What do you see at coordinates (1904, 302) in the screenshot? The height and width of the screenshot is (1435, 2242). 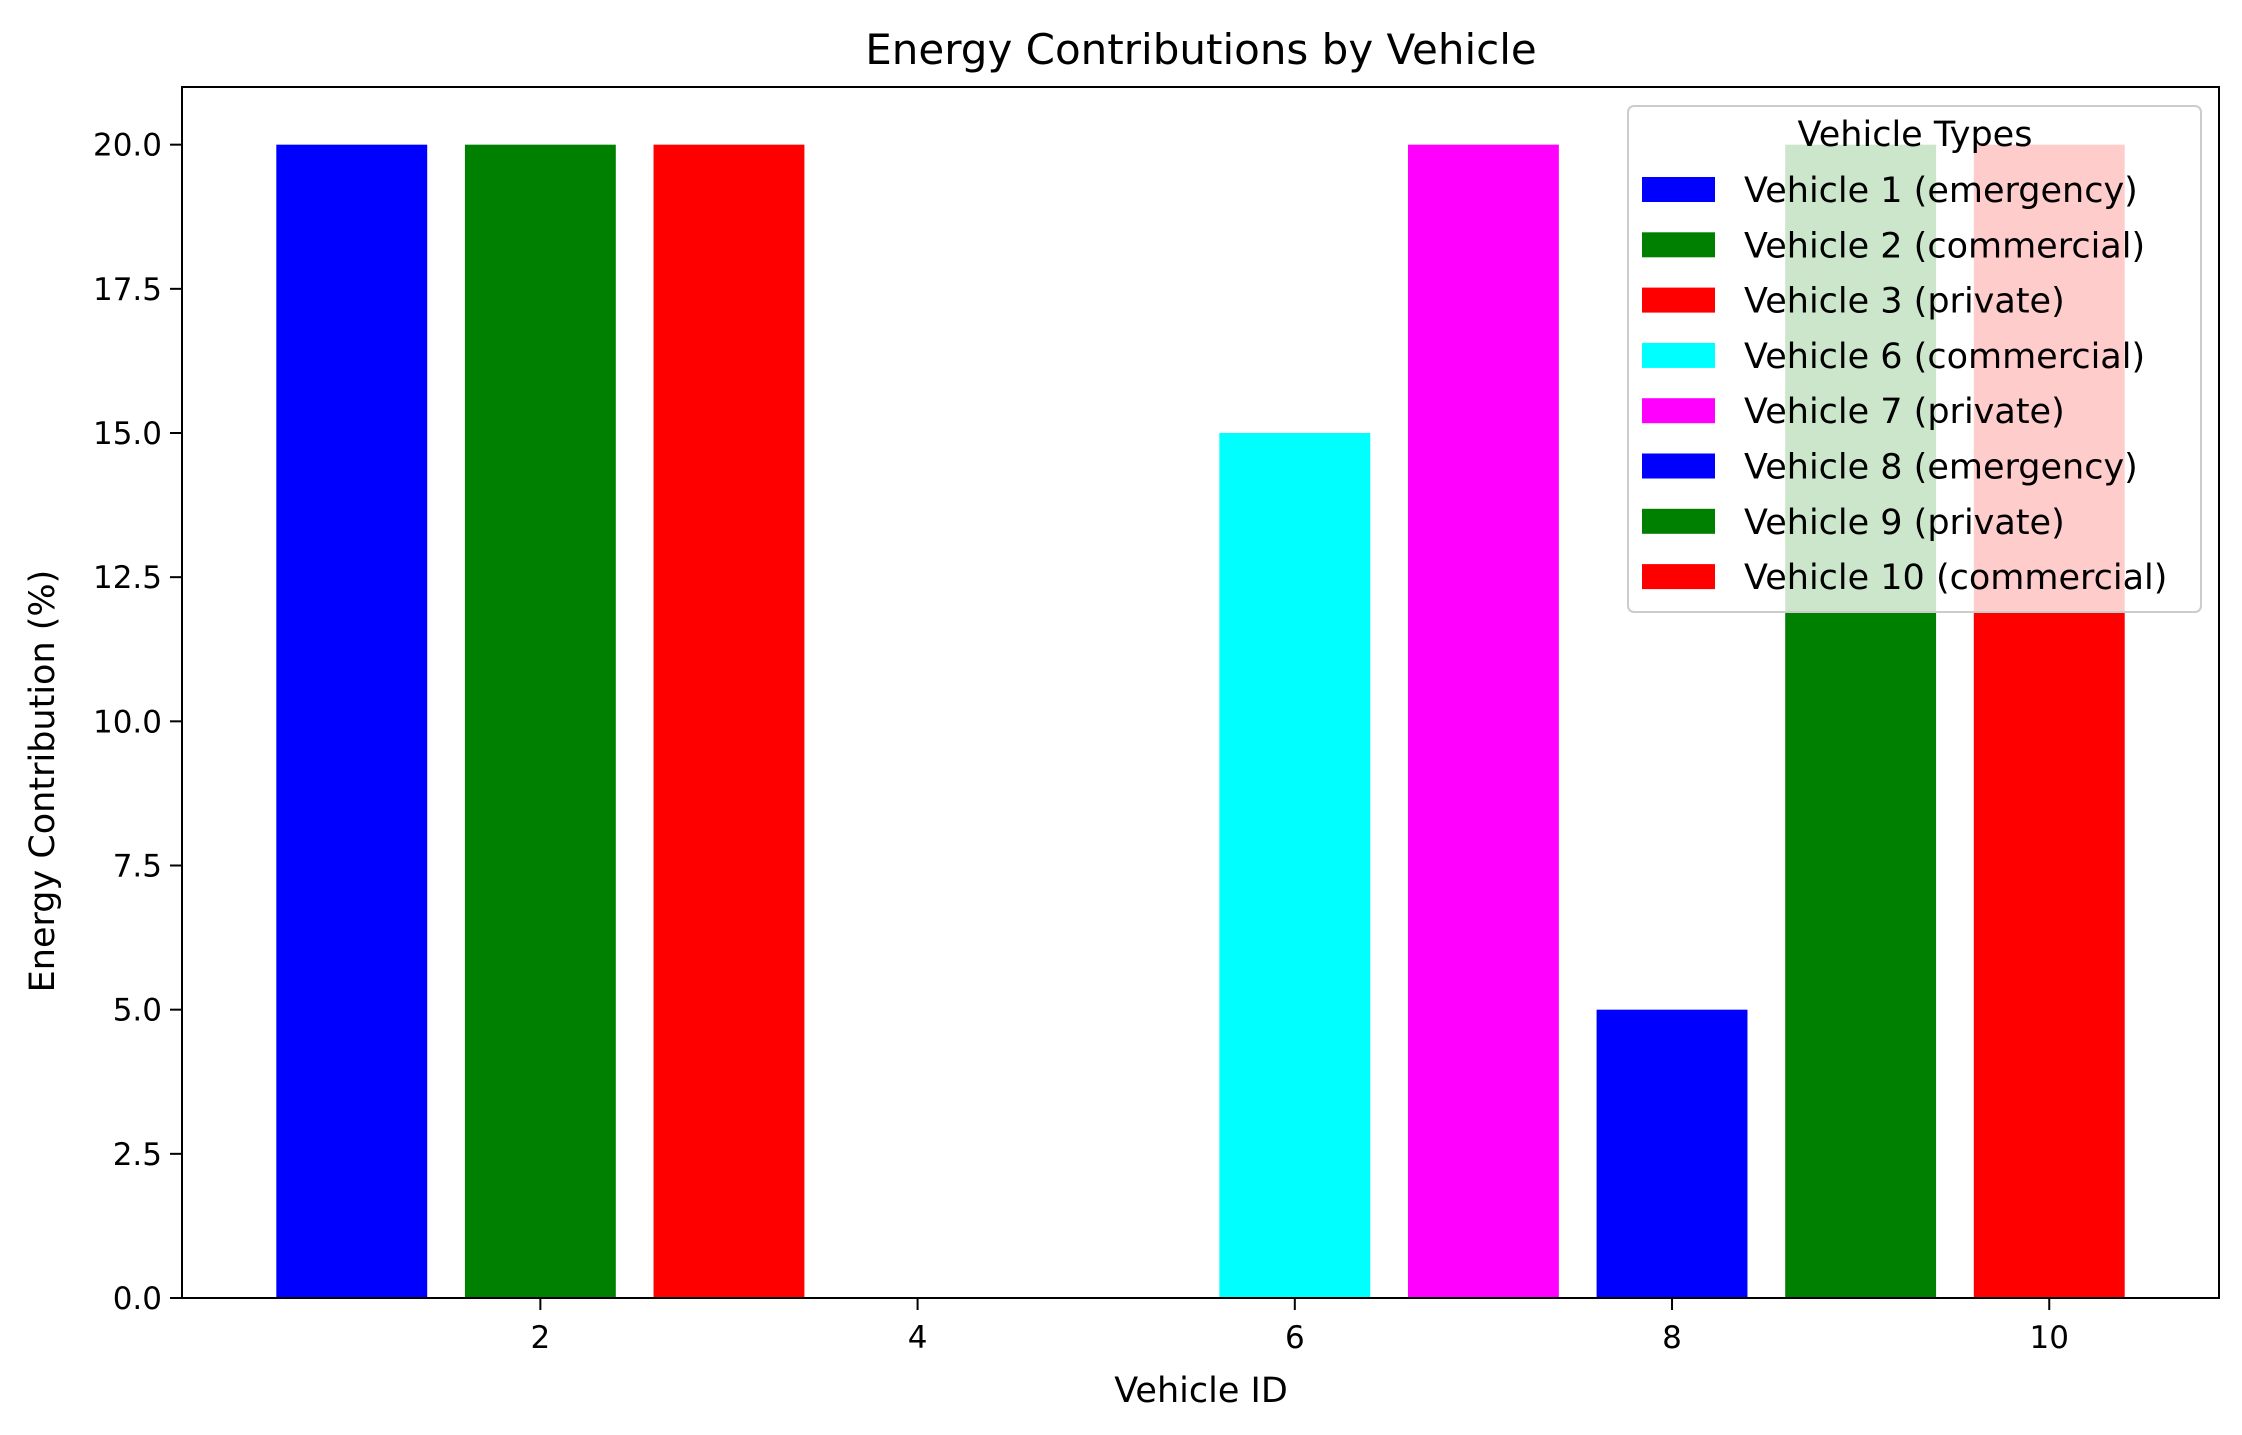 I see `legend-label: Vehicle 3 (private)` at bounding box center [1904, 302].